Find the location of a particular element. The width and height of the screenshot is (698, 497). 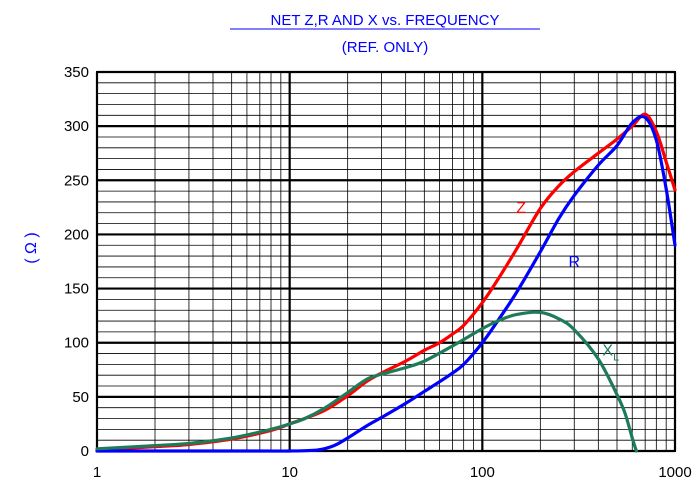

y-tick-label: 300 is located at coordinates (76, 126).